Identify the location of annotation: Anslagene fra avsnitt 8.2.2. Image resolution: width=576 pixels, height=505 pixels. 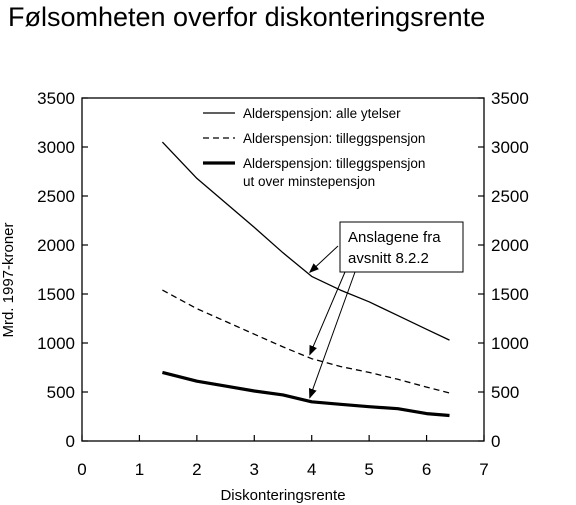
(386, 310).